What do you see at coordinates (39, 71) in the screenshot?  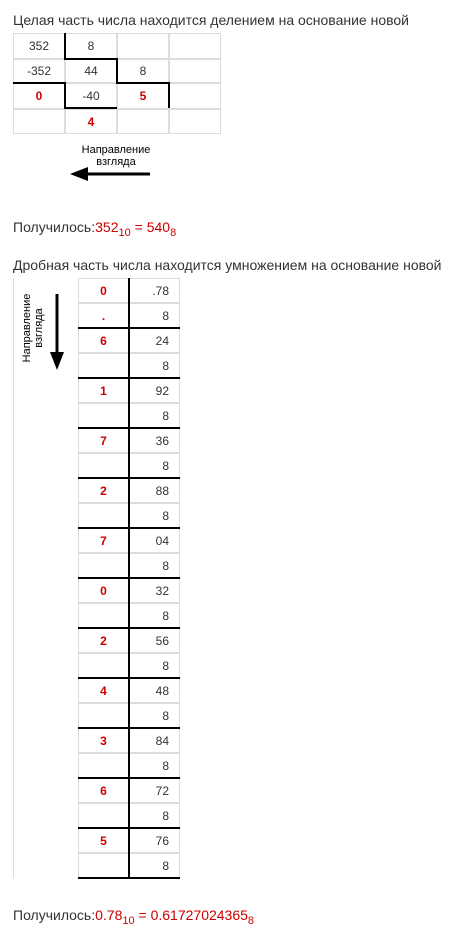 I see `division-cell: -352` at bounding box center [39, 71].